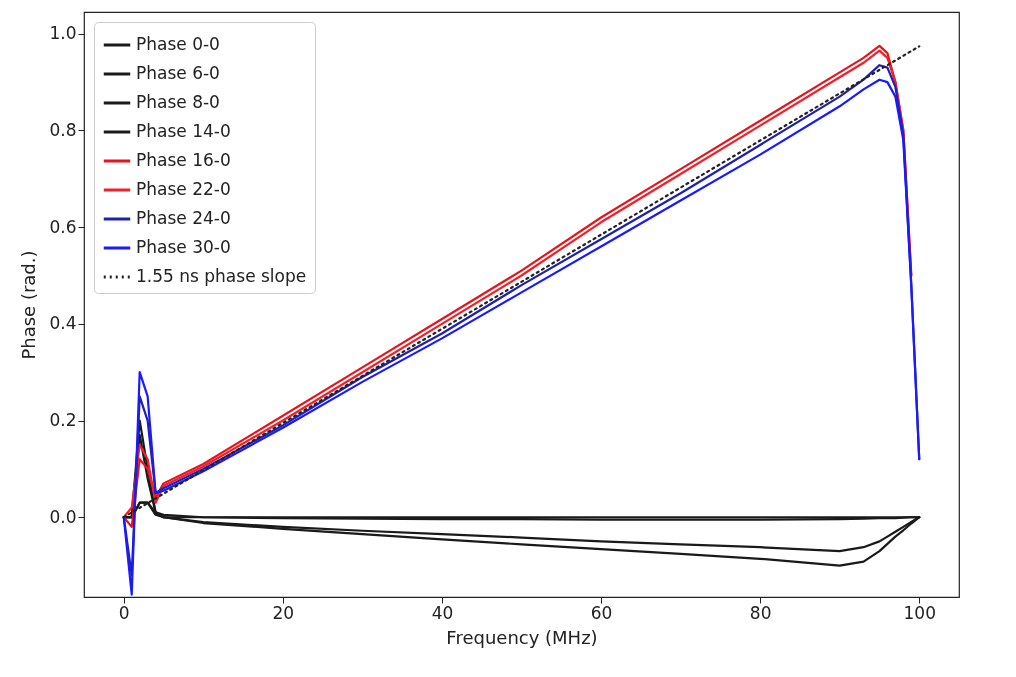  What do you see at coordinates (183, 247) in the screenshot?
I see `legend-label: Phase 30-0` at bounding box center [183, 247].